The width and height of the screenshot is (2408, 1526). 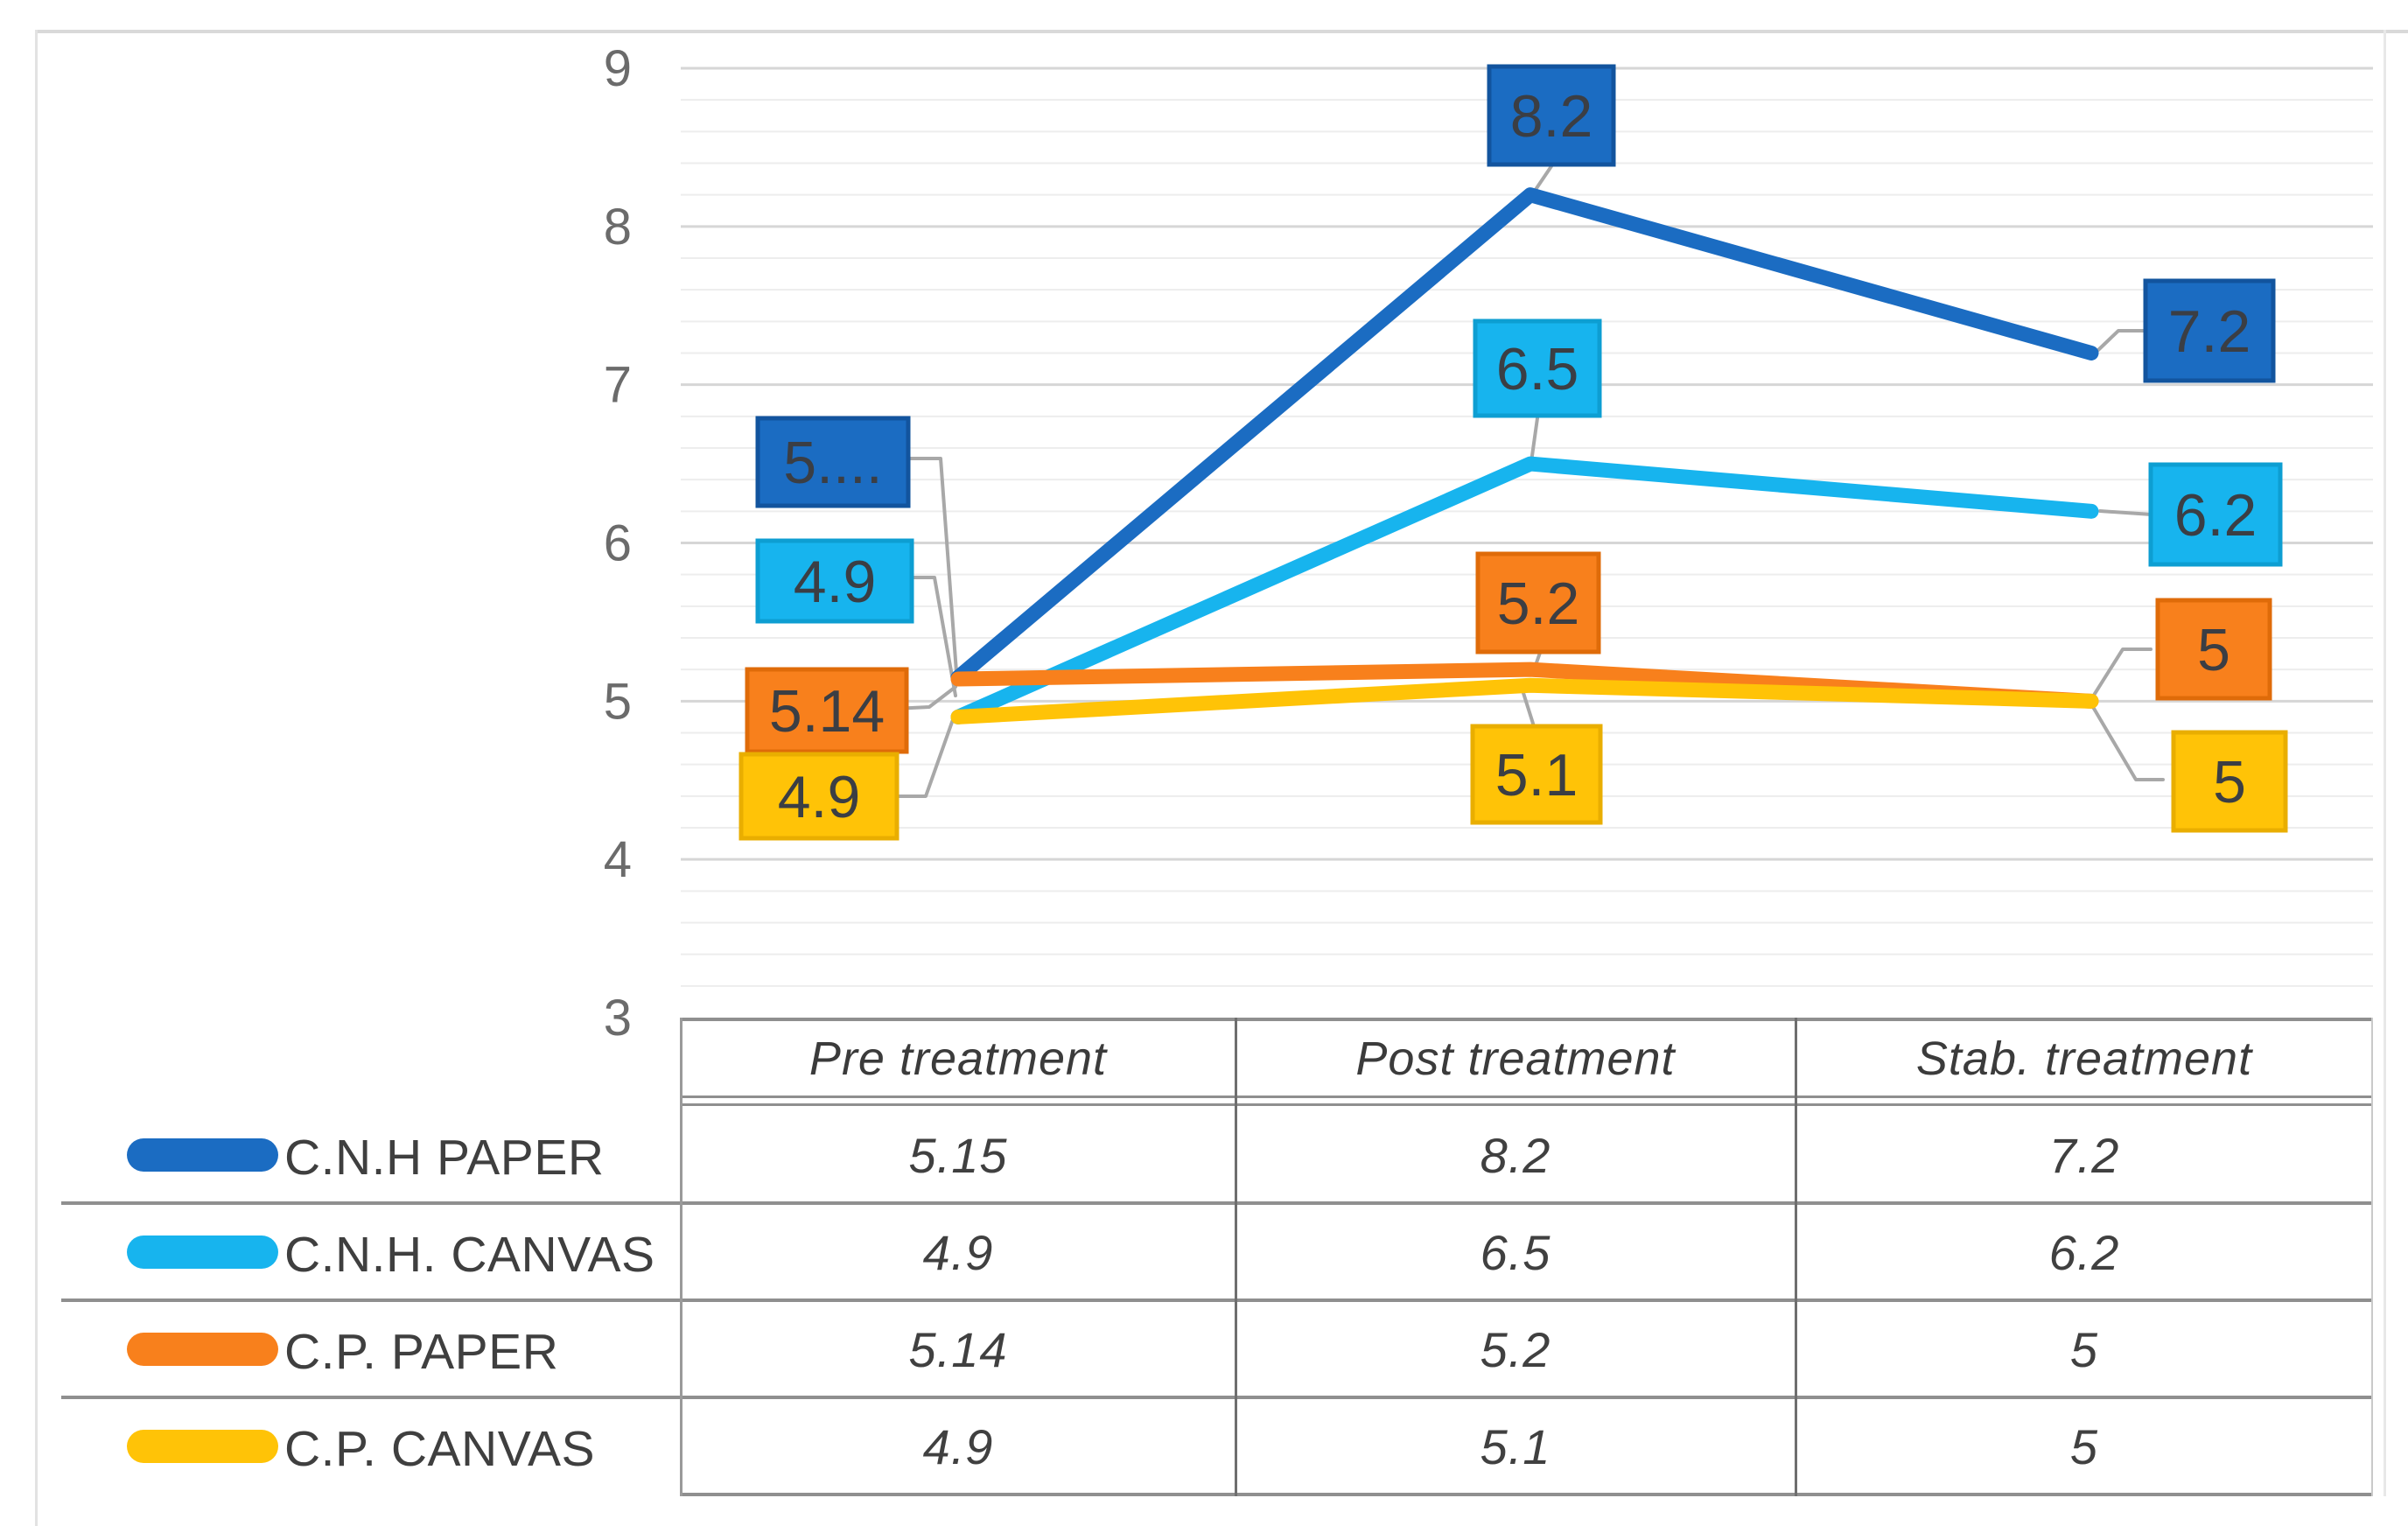 What do you see at coordinates (2372, 1257) in the screenshot?
I see `table-right-border` at bounding box center [2372, 1257].